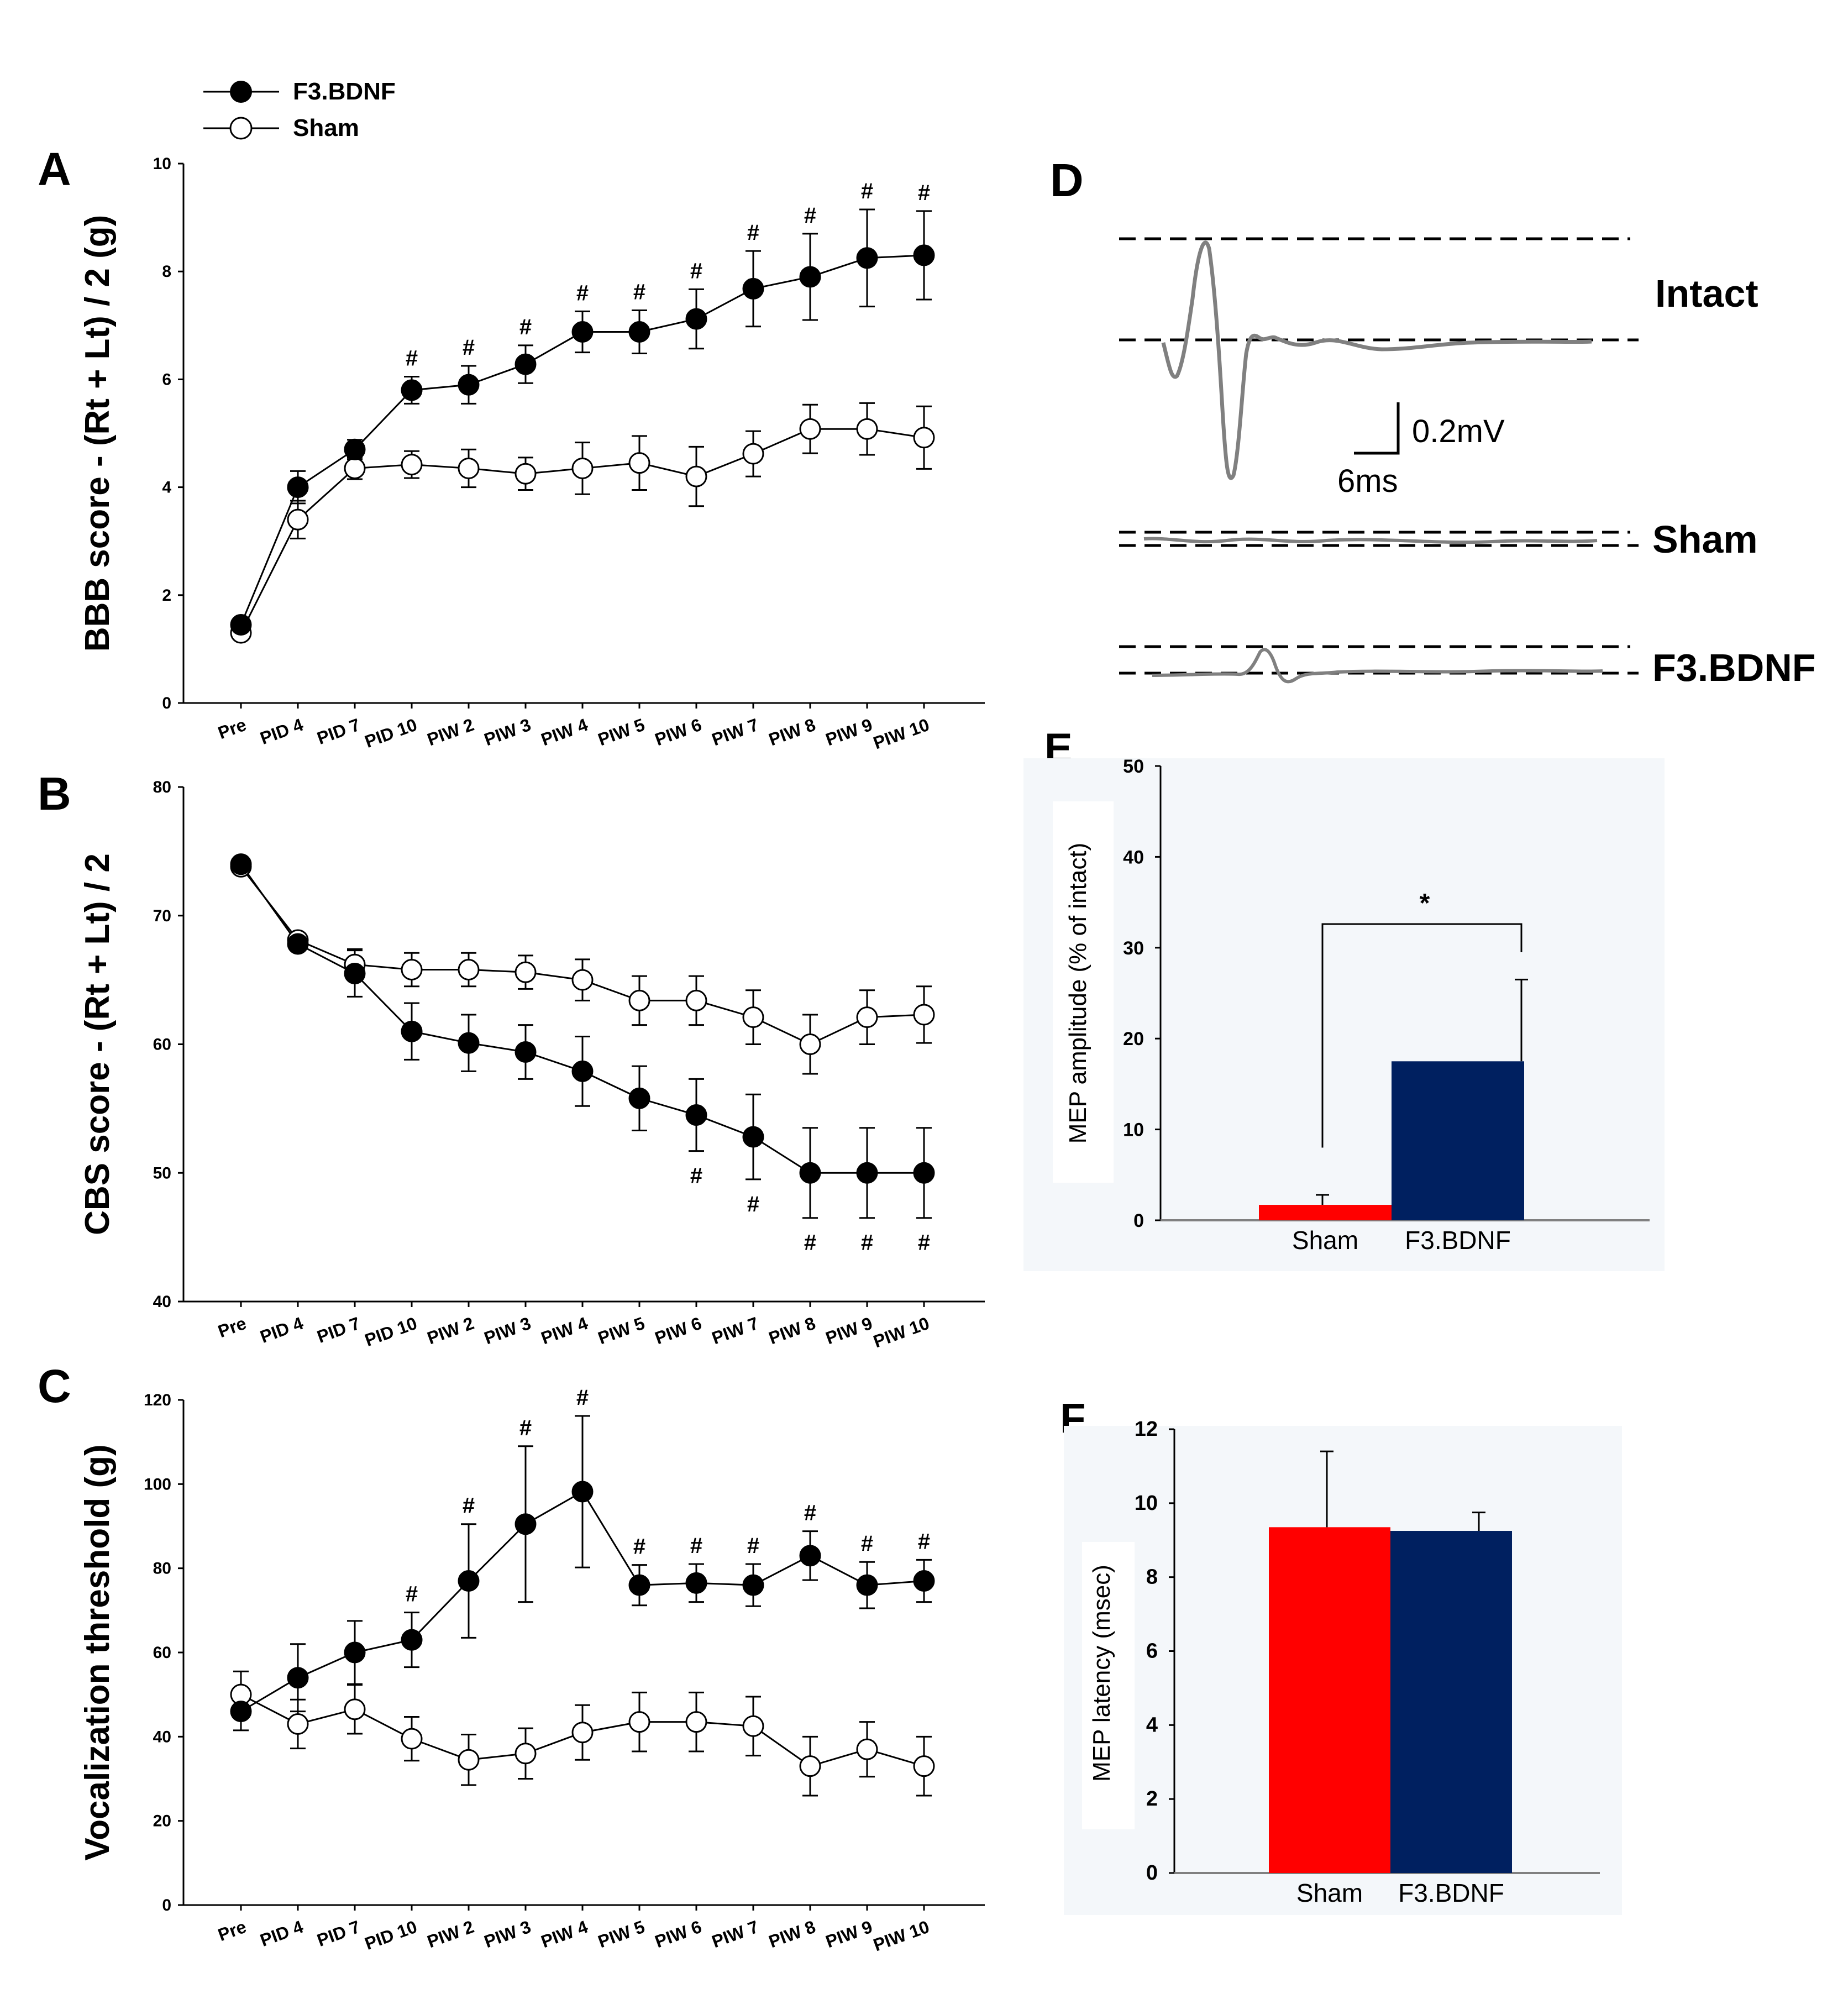 This screenshot has height=1999, width=1848. What do you see at coordinates (1078, 994) in the screenshot?
I see `y-axis-label: MEP amplitude (% of intact)` at bounding box center [1078, 994].